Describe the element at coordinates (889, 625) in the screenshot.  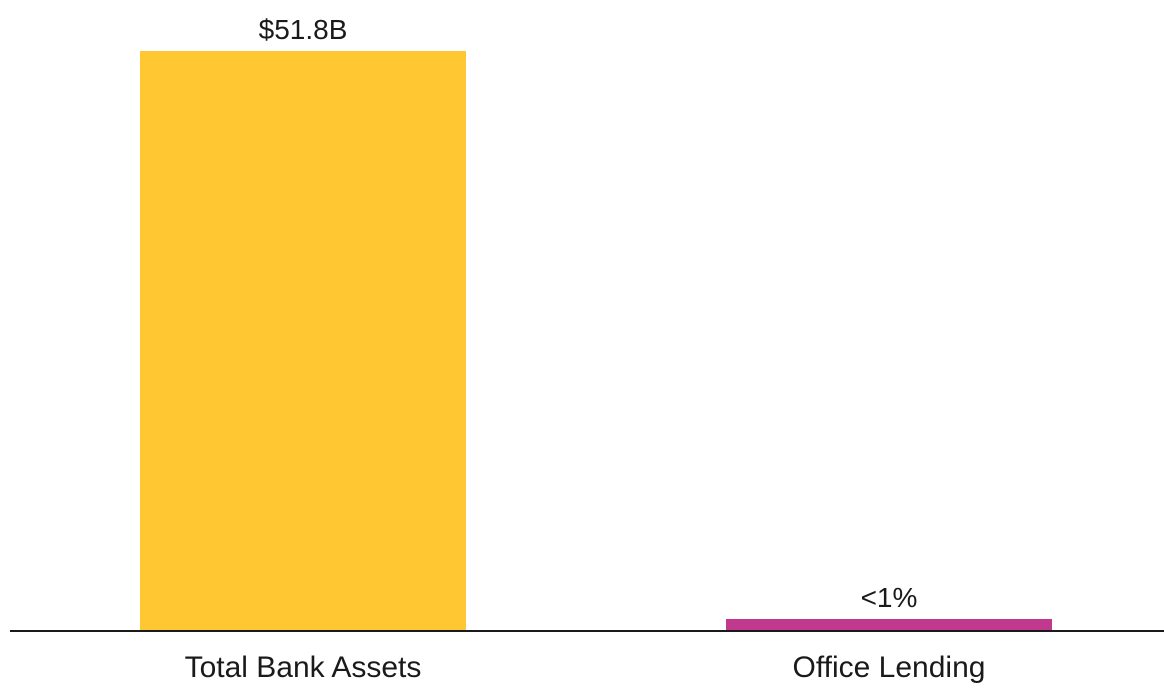
I see `bar-office-lending` at that location.